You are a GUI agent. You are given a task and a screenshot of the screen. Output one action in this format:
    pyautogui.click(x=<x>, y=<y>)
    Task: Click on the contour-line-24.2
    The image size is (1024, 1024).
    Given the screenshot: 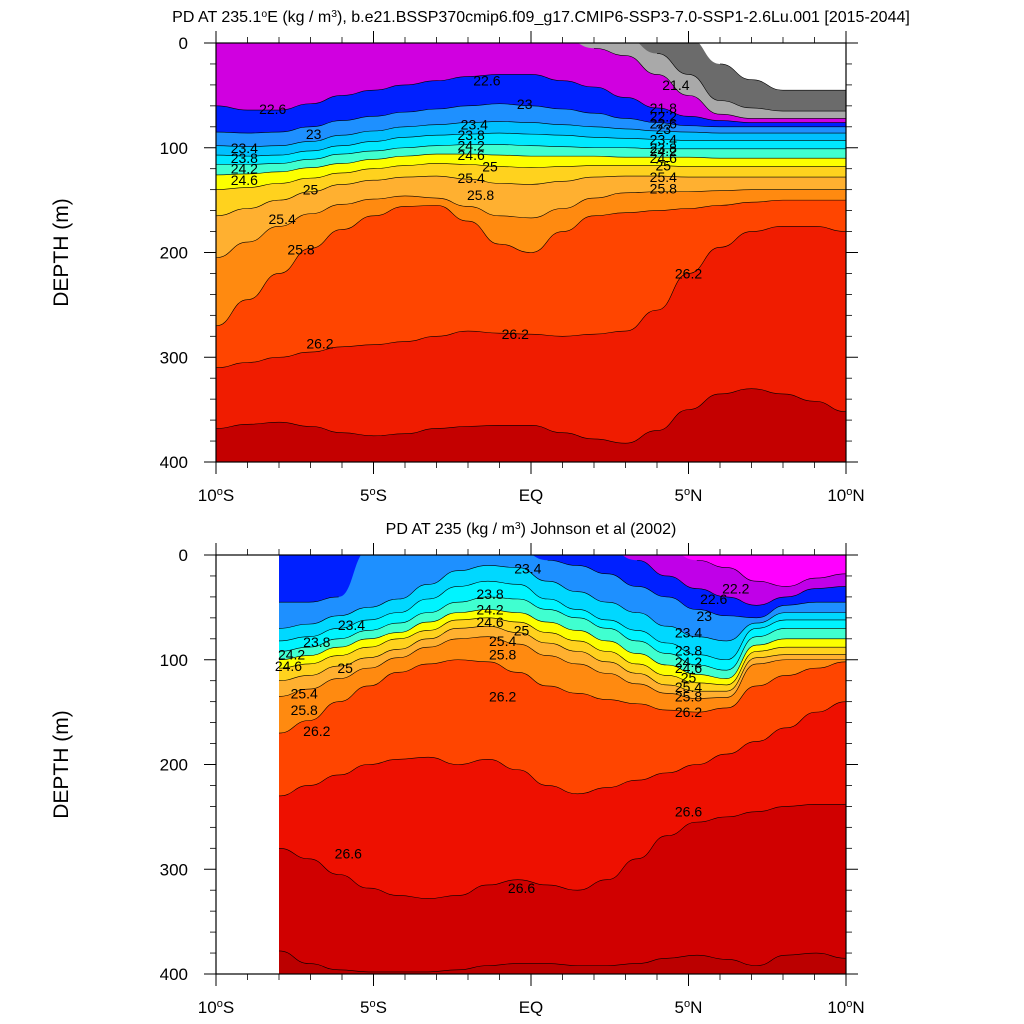 What is the action you would take?
    pyautogui.click(x=531, y=154)
    